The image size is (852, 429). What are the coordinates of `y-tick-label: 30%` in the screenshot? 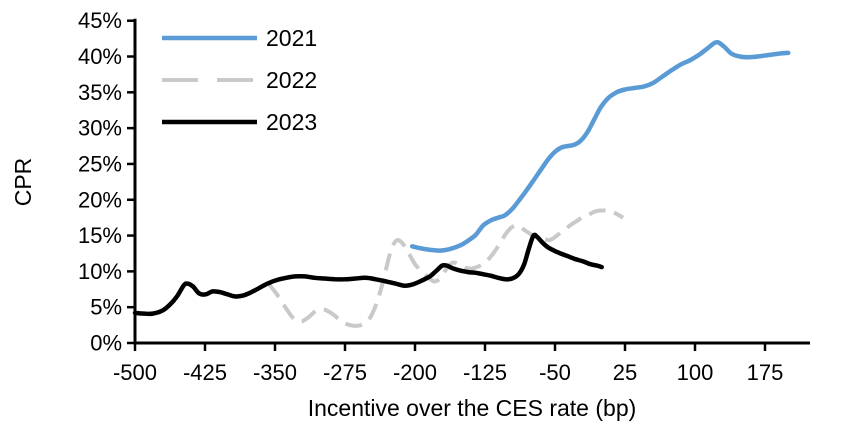 It's located at (100, 128).